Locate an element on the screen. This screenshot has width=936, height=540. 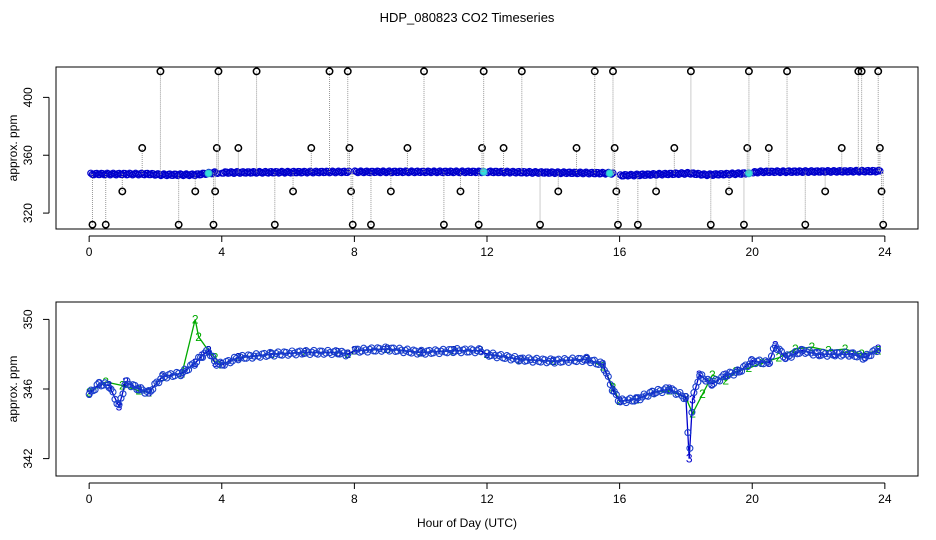
bottom-x-tick-label: 24 is located at coordinates (885, 499).